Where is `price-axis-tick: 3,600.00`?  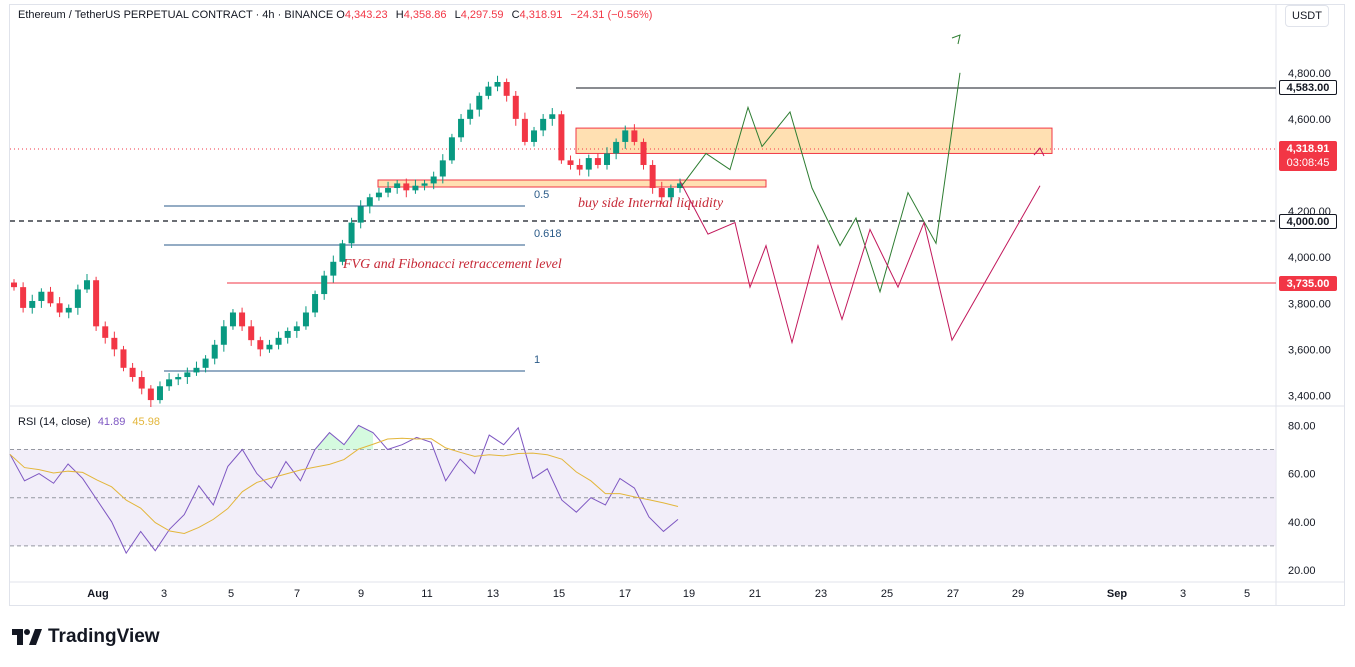 price-axis-tick: 3,600.00 is located at coordinates (1309, 350).